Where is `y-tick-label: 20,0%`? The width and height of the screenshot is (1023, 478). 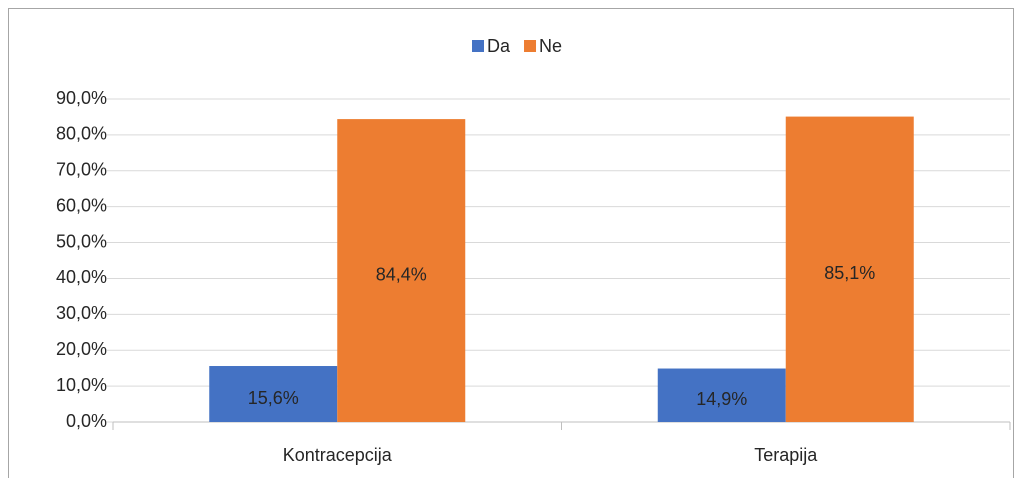 y-tick-label: 20,0% is located at coordinates (81, 349).